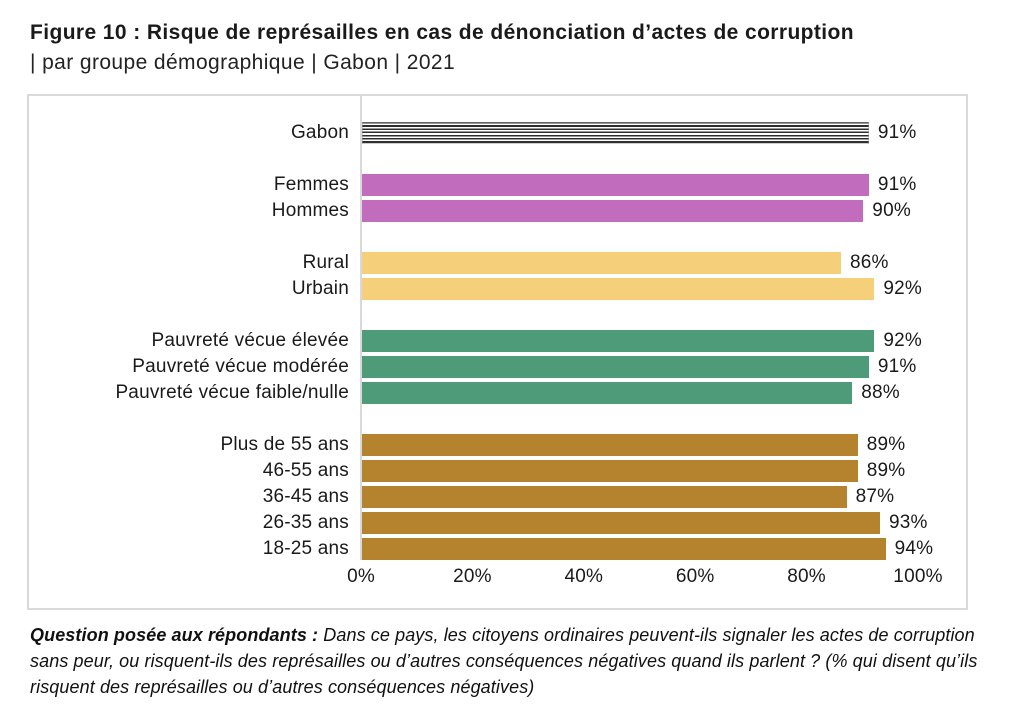  I want to click on category-label: Femmes, so click(311, 184).